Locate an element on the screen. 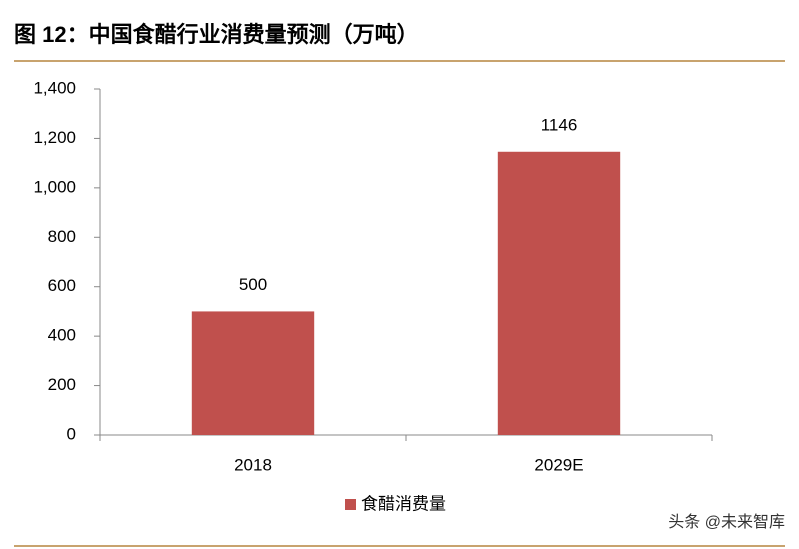  y-tick-label: 1,000 is located at coordinates (54, 186).